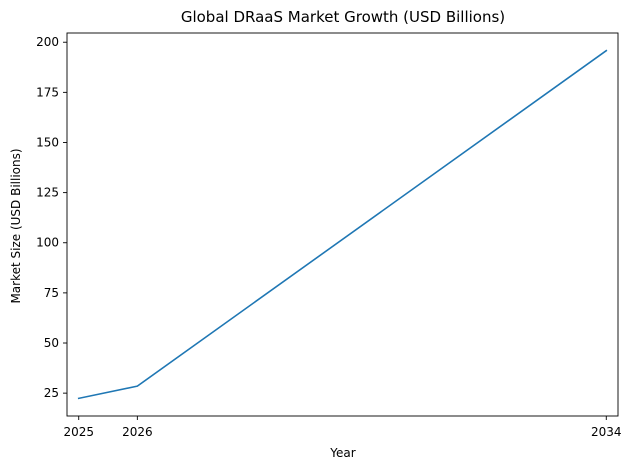  I want to click on x-tick-label: 2026, so click(137, 432).